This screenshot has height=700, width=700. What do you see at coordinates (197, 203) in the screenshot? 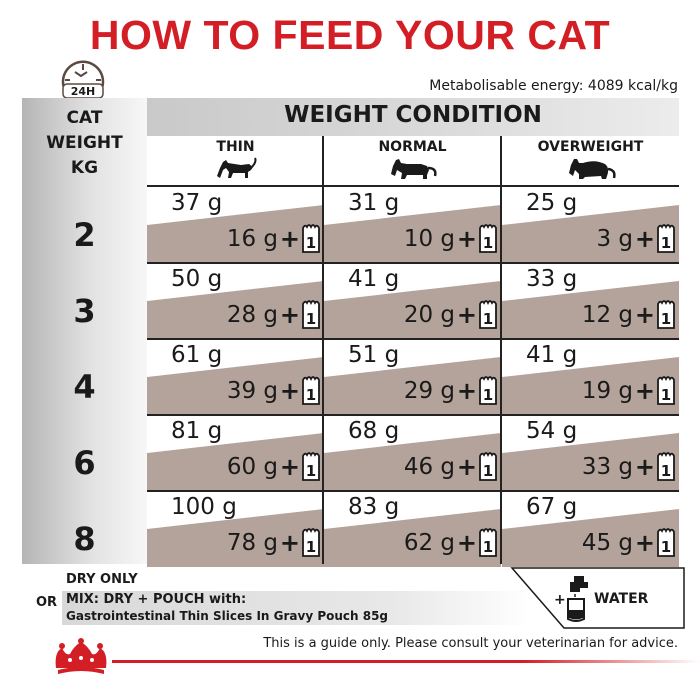
I see `dry-only-amount: 37 g` at bounding box center [197, 203].